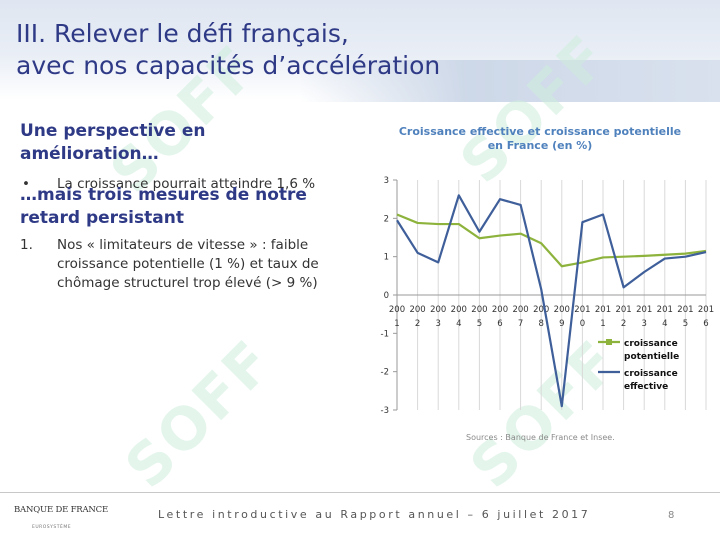 This screenshot has width=720, height=540. I want to click on series-line-potential, so click(551, 240).